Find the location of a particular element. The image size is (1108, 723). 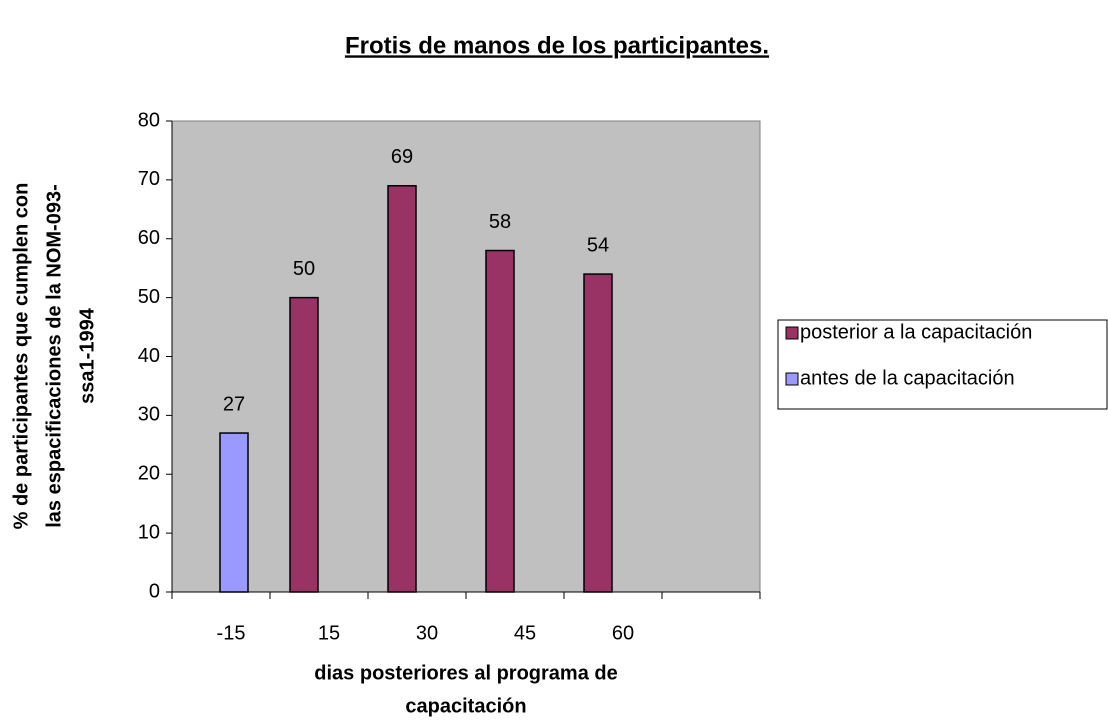

x-tick-label: -15 is located at coordinates (231, 633).